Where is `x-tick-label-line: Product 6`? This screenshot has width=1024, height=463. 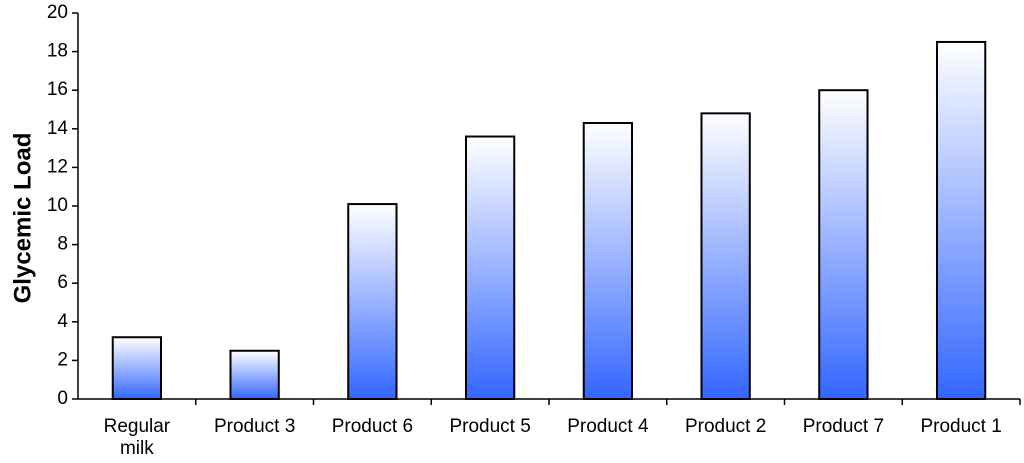 x-tick-label-line: Product 6 is located at coordinates (372, 426).